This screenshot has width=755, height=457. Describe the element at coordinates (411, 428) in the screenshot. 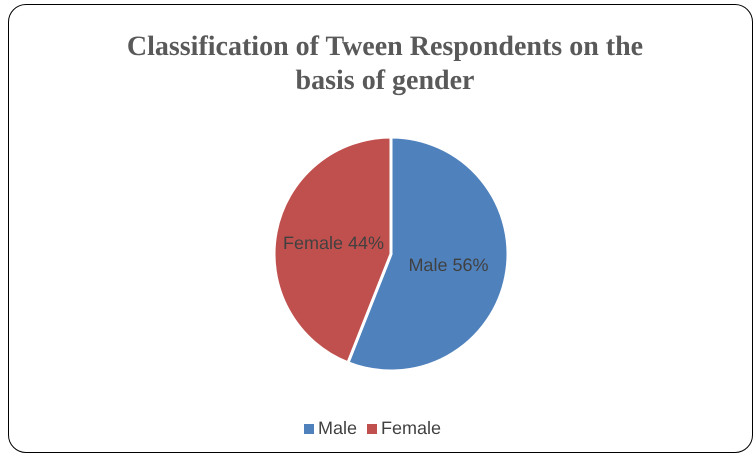

I see `legend-label: Female` at that location.